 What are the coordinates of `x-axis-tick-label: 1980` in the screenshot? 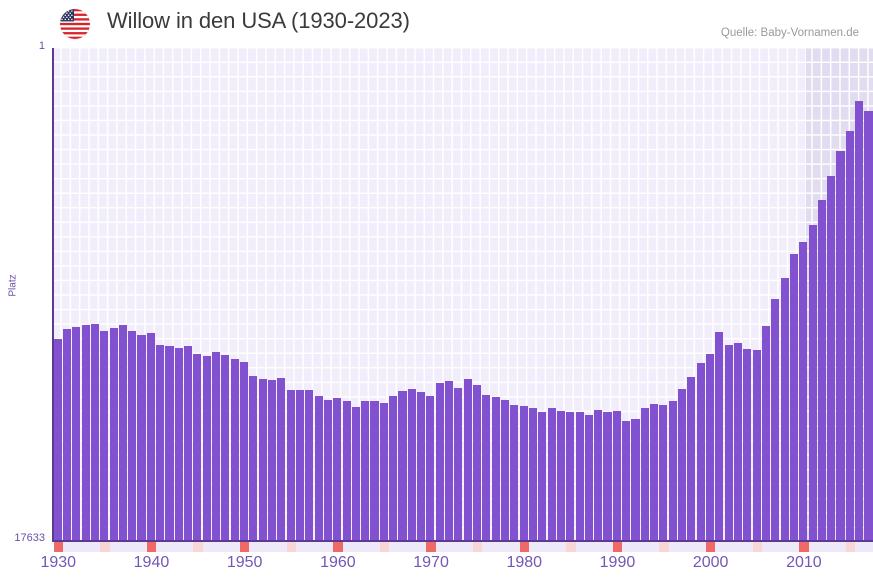 It's located at (524, 562).